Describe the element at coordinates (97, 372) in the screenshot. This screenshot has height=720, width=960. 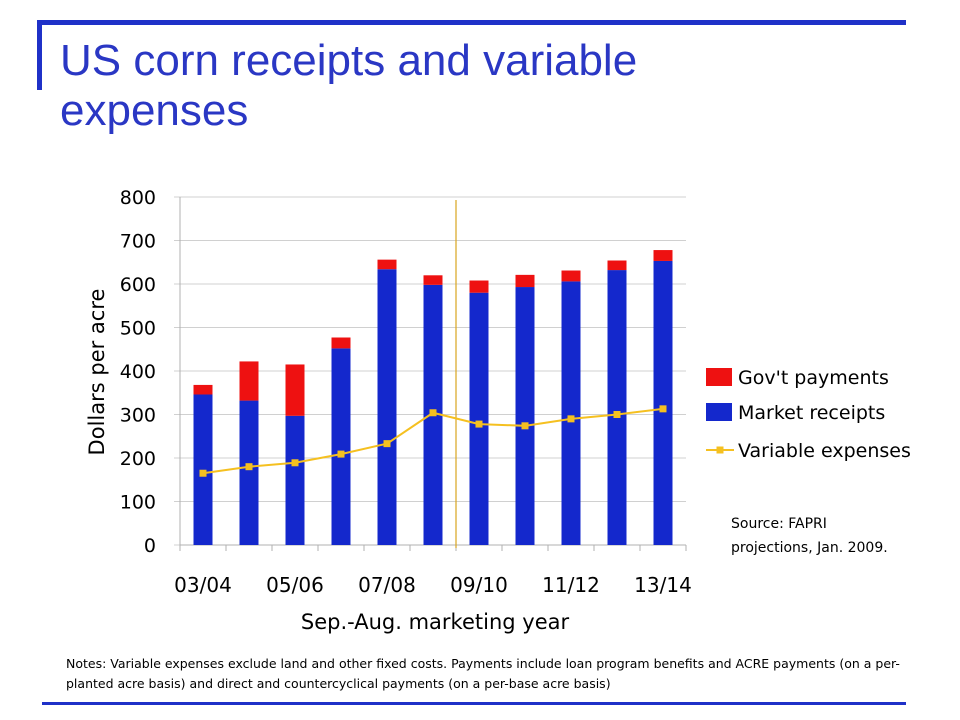
I see `y-axis-title: Dollars per acre` at that location.